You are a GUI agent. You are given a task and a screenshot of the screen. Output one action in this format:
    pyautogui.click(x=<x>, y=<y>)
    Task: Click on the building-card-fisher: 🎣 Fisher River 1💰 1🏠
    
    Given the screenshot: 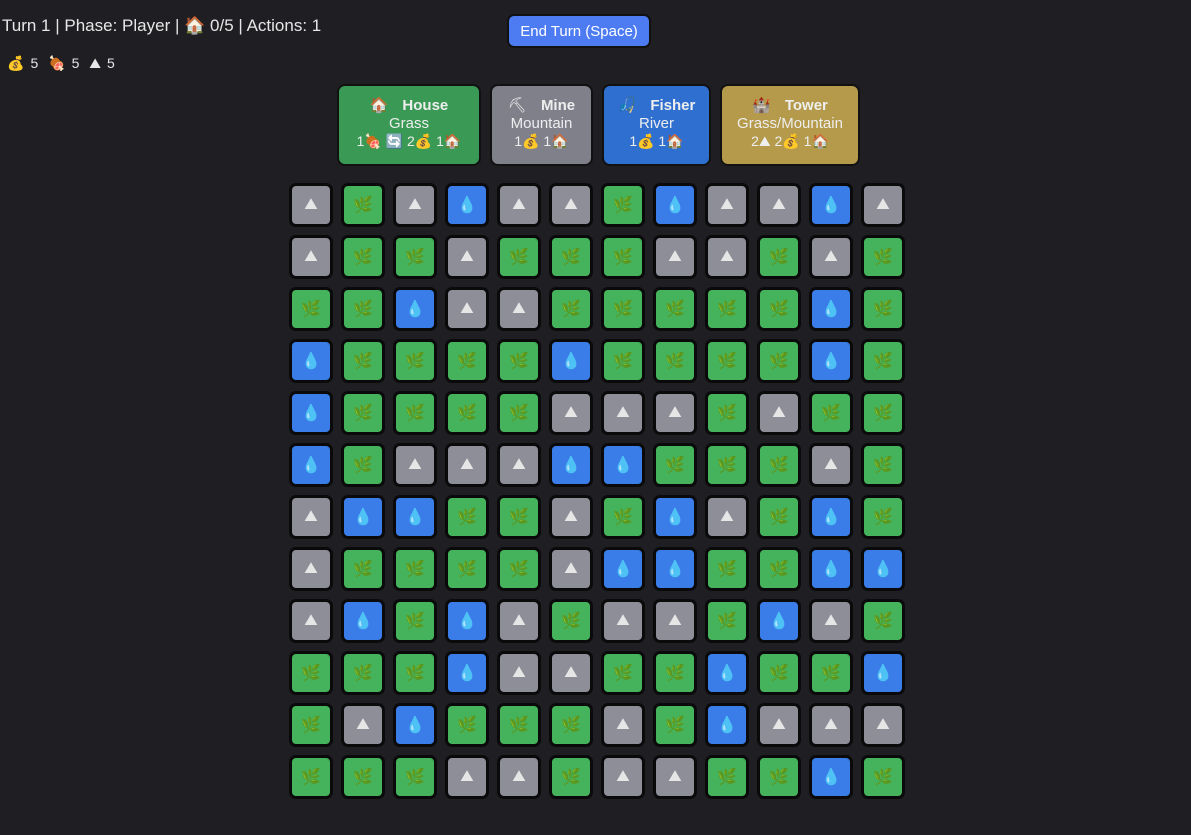 What is the action you would take?
    pyautogui.click(x=656, y=125)
    